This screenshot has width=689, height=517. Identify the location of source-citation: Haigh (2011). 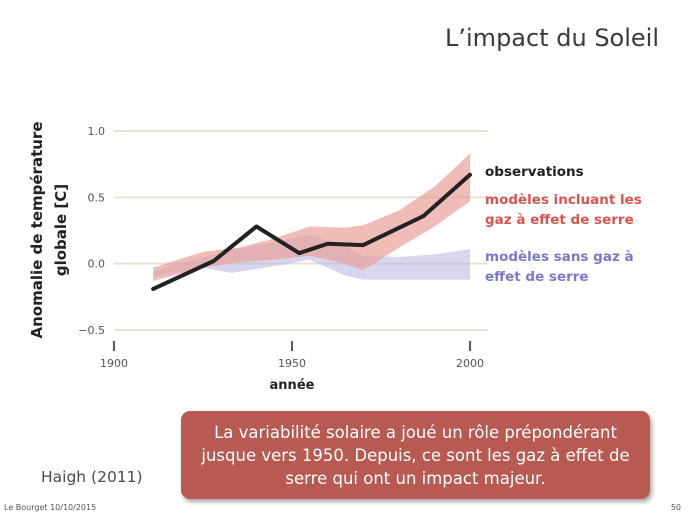
(92, 477).